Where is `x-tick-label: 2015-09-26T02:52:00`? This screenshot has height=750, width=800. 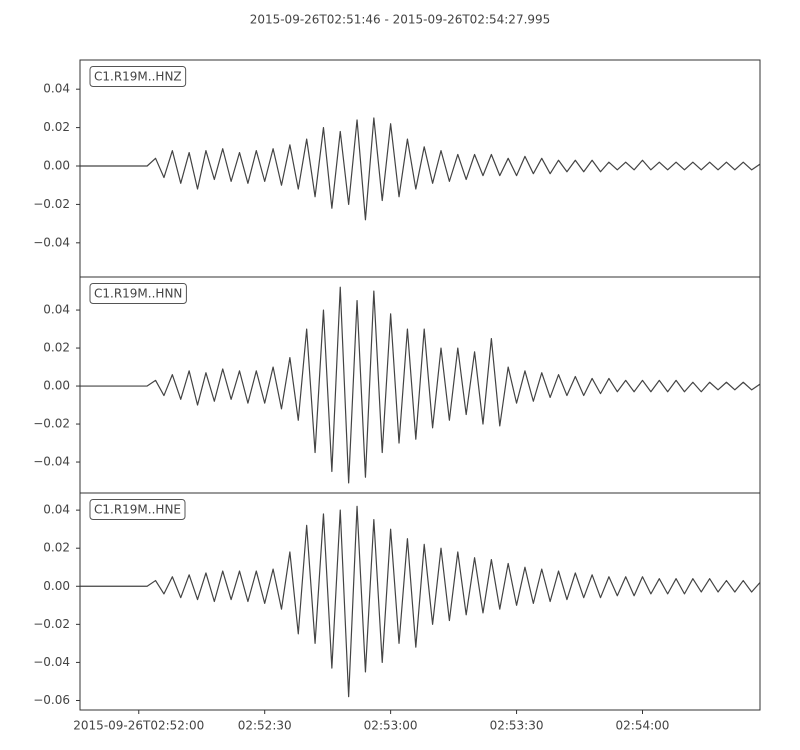
x-tick-label: 2015-09-26T02:52:00 is located at coordinates (138, 726).